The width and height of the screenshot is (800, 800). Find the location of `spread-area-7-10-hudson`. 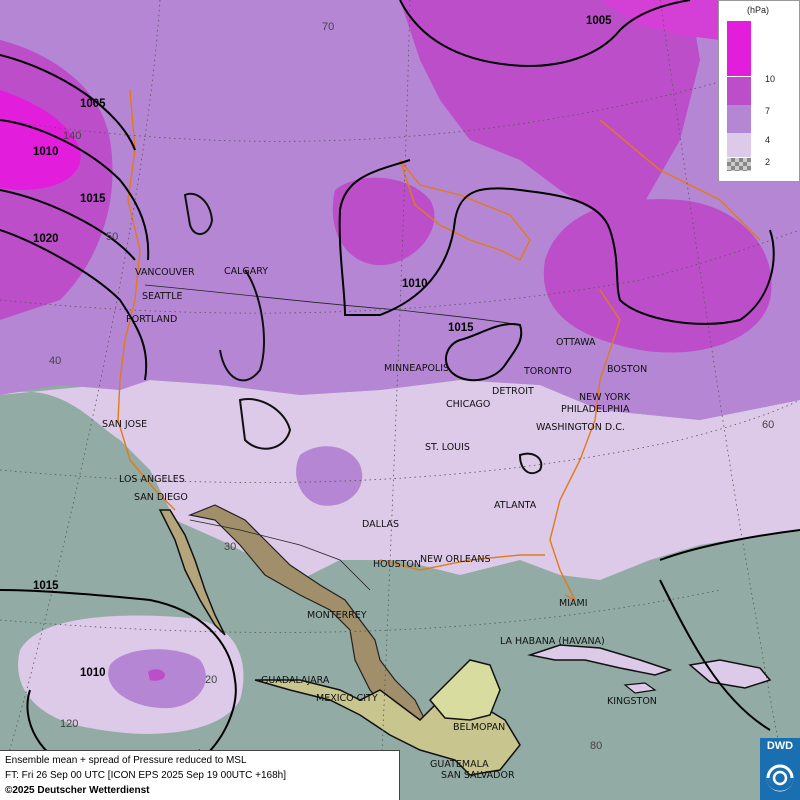

spread-area-7-10-hudson is located at coordinates (383, 221).